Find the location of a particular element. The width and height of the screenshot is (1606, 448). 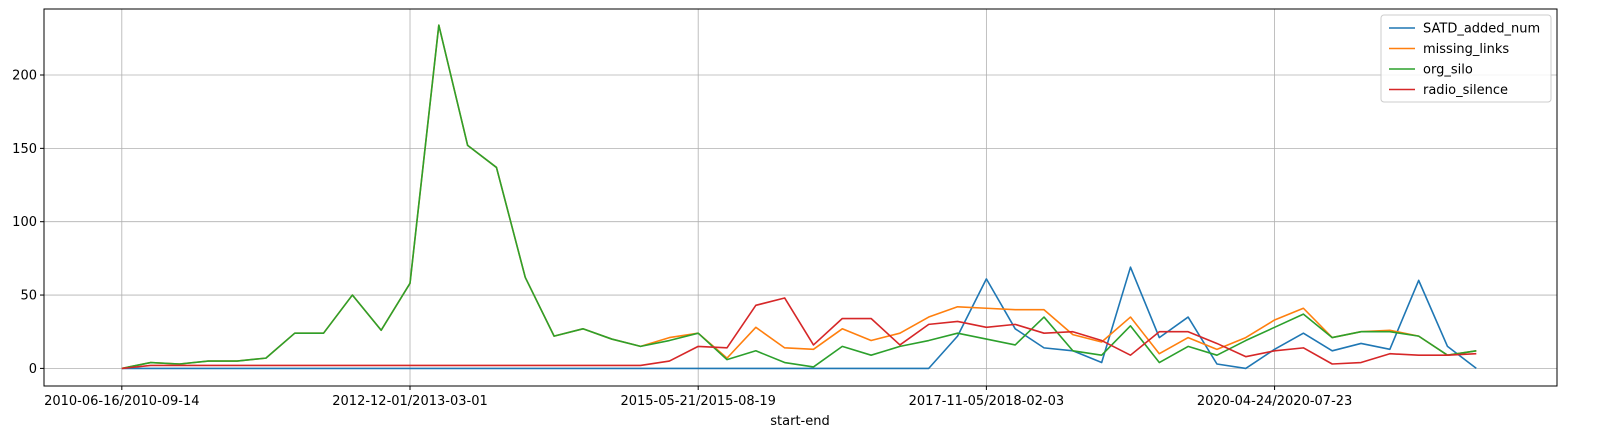

x-tick-label: 2017-11-05/2018-02-03 is located at coordinates (986, 401).